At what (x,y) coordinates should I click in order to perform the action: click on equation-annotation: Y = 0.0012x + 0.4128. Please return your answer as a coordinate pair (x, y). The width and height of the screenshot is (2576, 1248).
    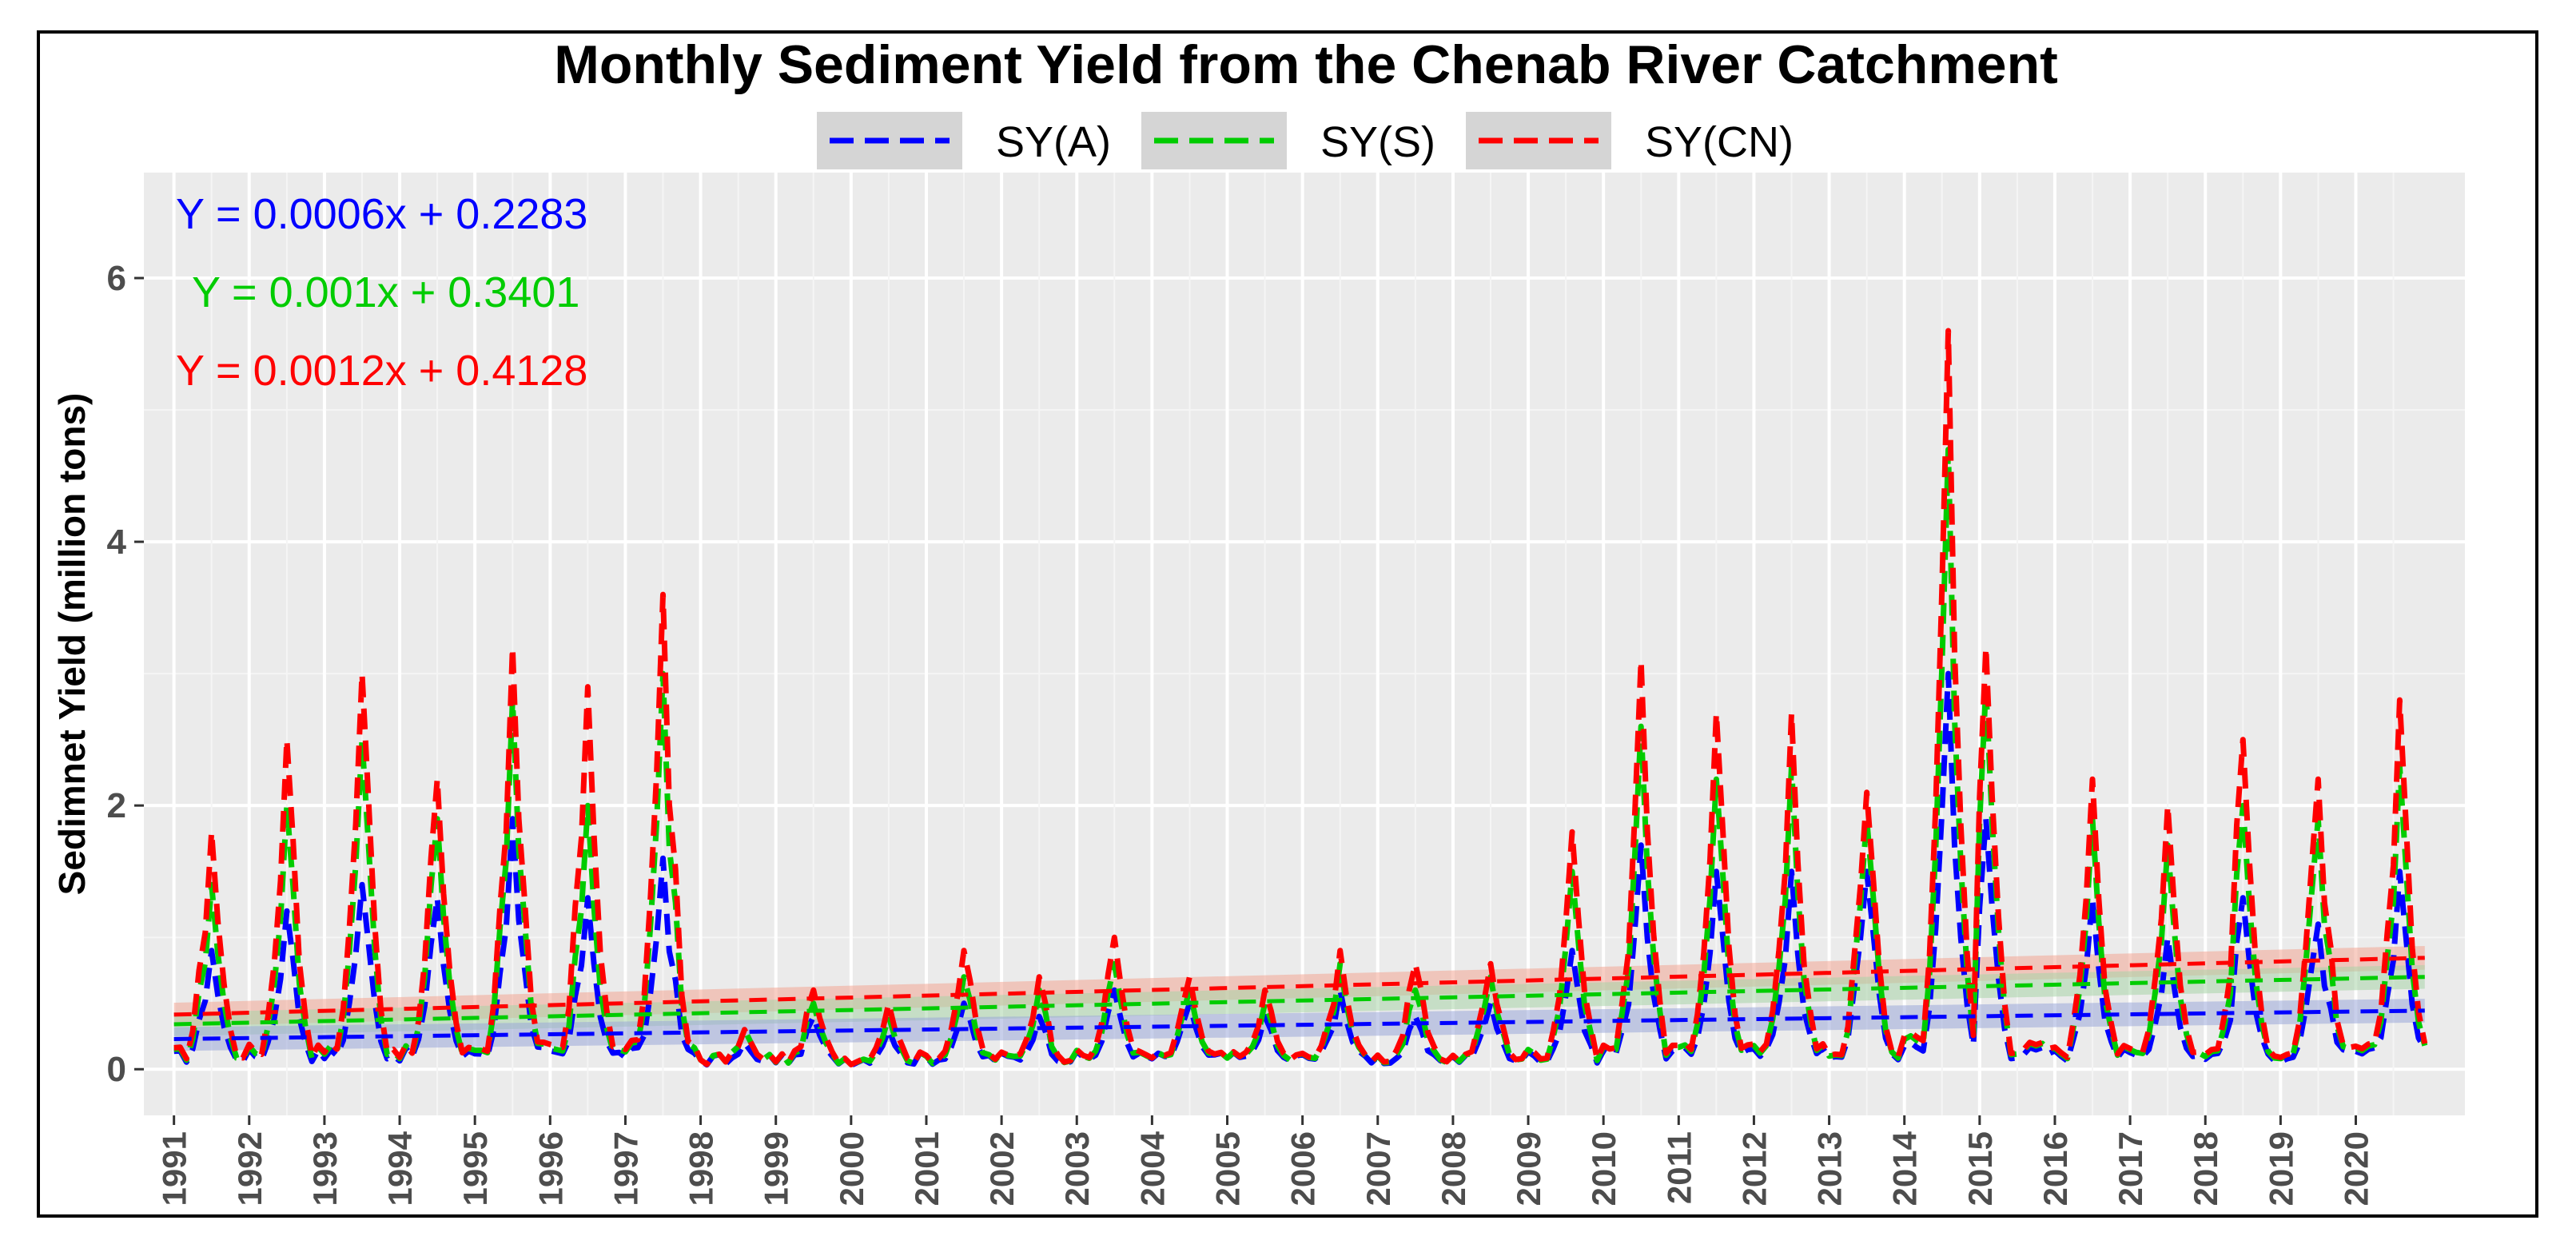
    Looking at the image, I should click on (381, 371).